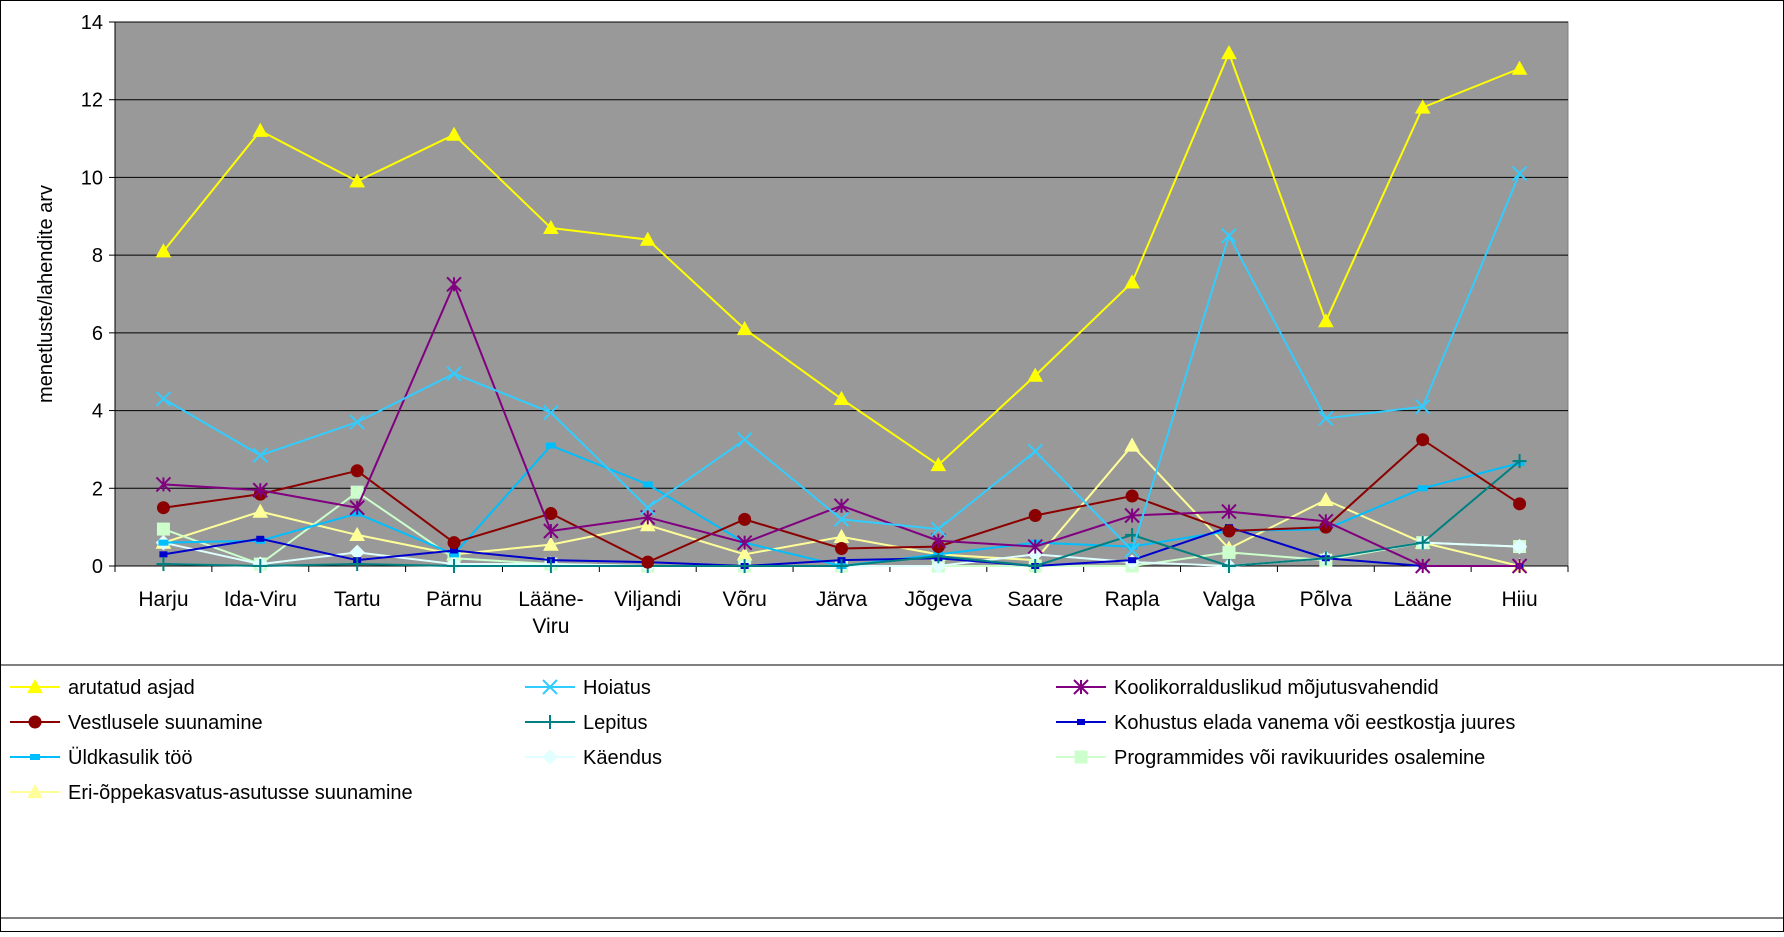 The height and width of the screenshot is (937, 1784). I want to click on x-tick-label: Tartu, so click(357, 599).